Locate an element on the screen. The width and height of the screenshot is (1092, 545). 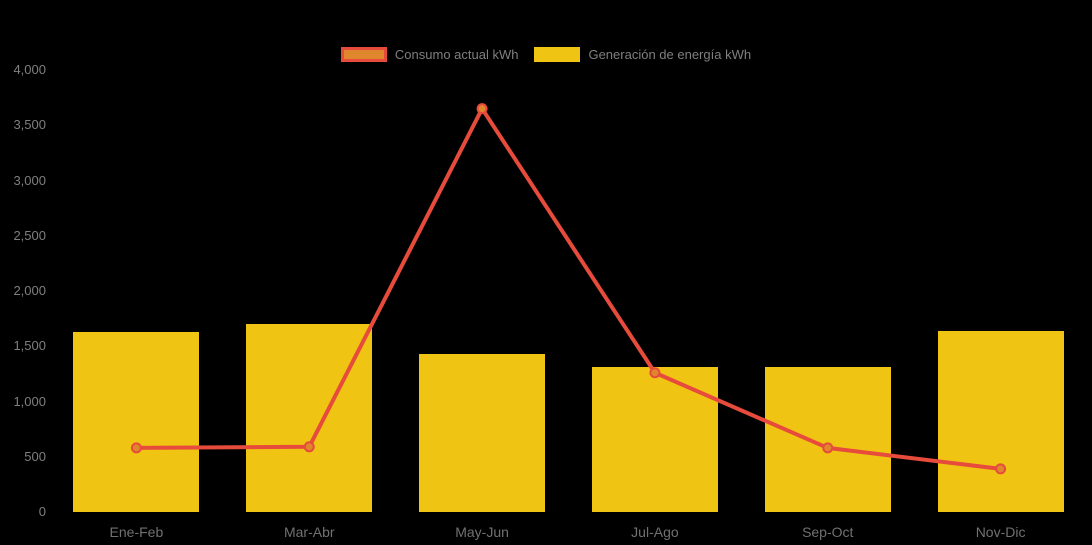
legend-label-generacion-energia: Generación de energía kWh is located at coordinates (670, 54).